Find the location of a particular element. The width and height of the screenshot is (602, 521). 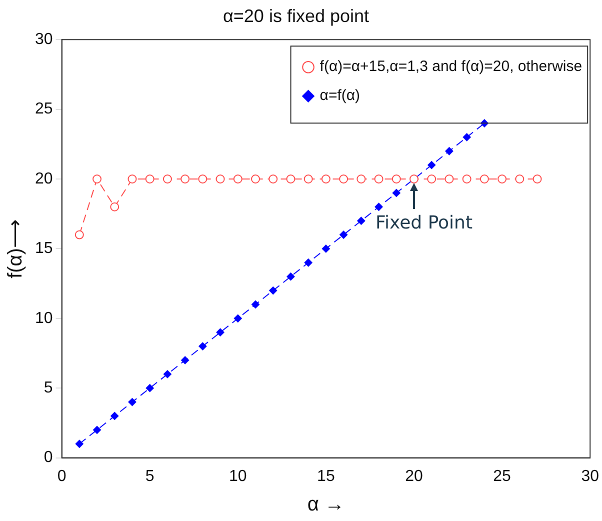

y-tick-label: 5 is located at coordinates (48, 388).